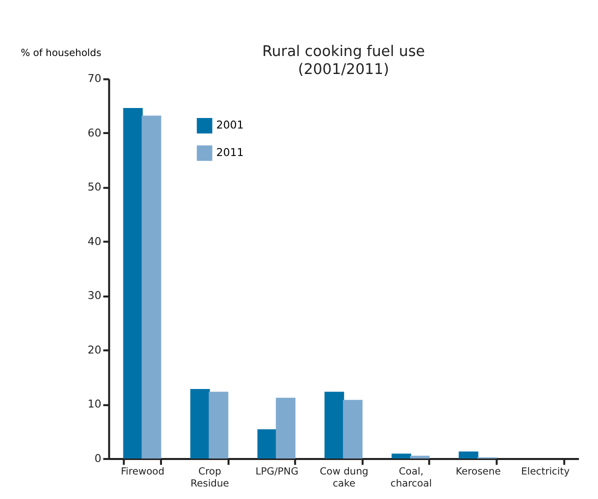  What do you see at coordinates (95, 404) in the screenshot?
I see `y-tick-label: 10` at bounding box center [95, 404].